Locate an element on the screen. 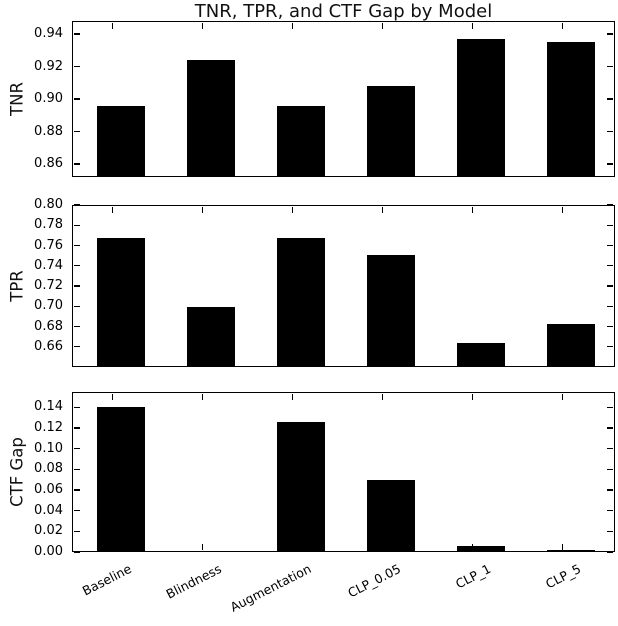 This screenshot has width=618, height=626. y-tick-label: 0.86 is located at coordinates (48, 164).